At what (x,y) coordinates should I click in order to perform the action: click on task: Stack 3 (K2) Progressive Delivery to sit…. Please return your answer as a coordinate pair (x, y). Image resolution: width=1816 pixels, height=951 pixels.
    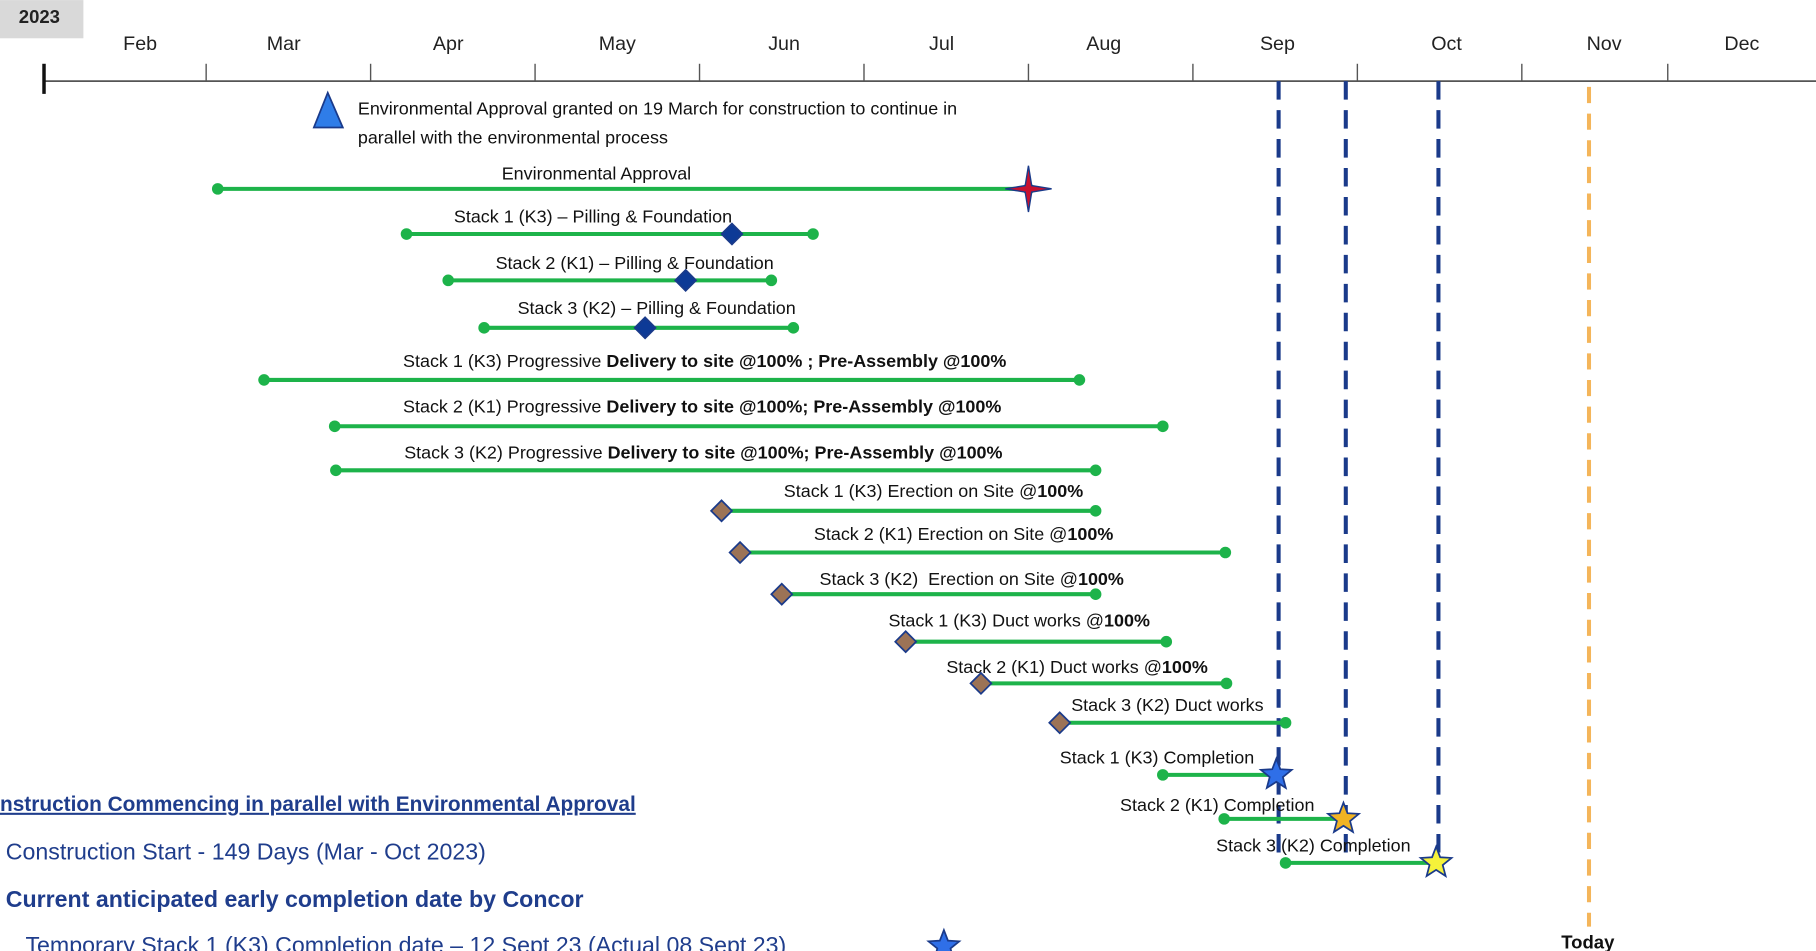
    Looking at the image, I should click on (716, 460).